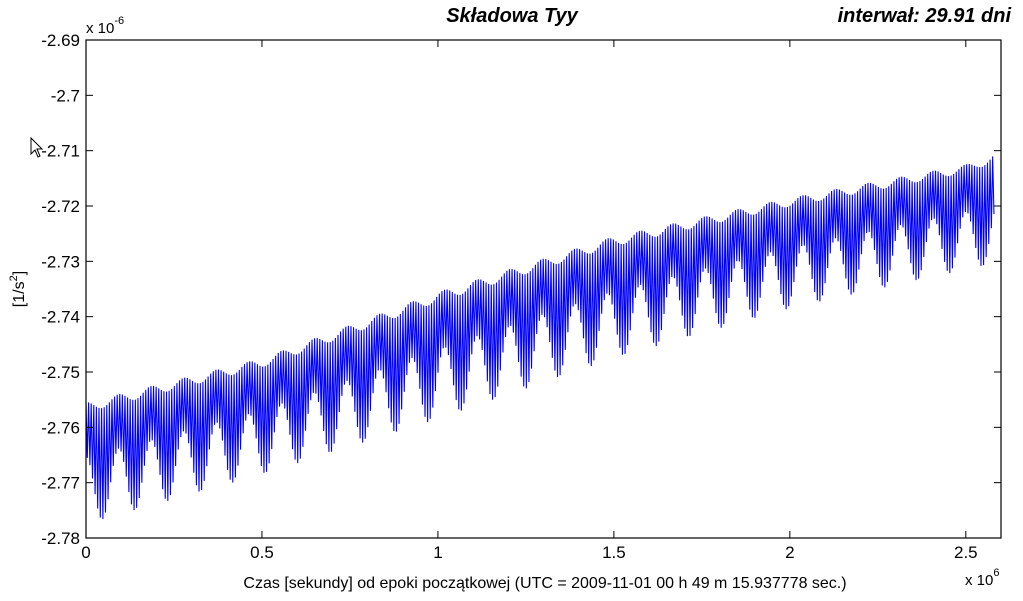  Describe the element at coordinates (85, 552) in the screenshot. I see `x-tick-label: 0` at that location.